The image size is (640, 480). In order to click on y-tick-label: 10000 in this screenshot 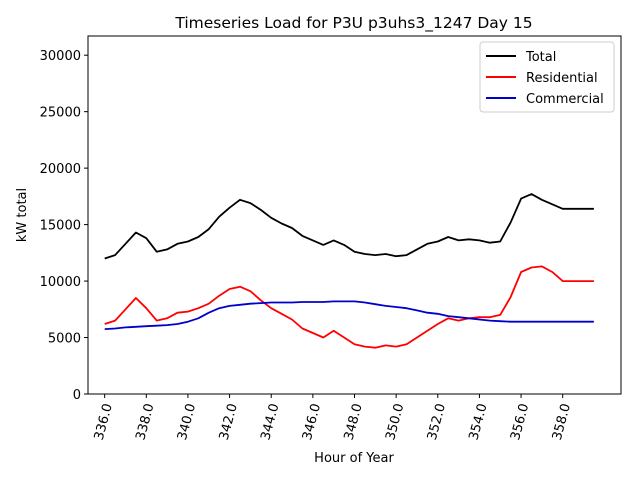, I will do `click(60, 282)`.